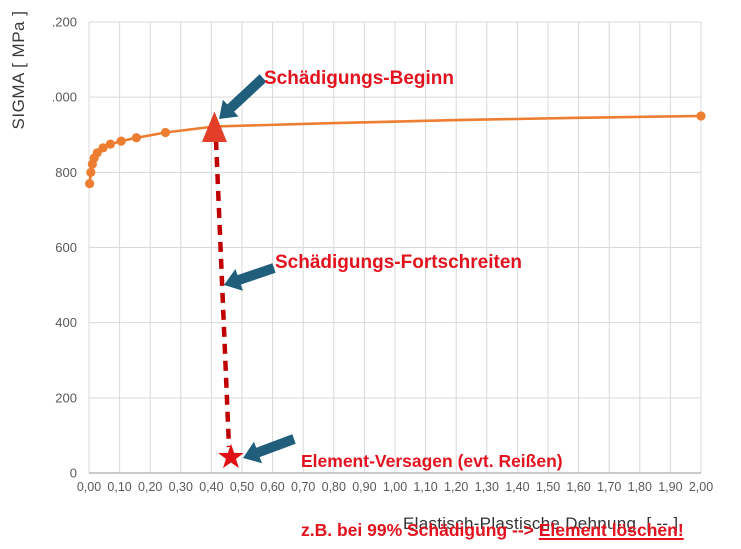 The image size is (741, 549). Describe the element at coordinates (272, 487) in the screenshot. I see `x-tick-label: 0,60` at that location.